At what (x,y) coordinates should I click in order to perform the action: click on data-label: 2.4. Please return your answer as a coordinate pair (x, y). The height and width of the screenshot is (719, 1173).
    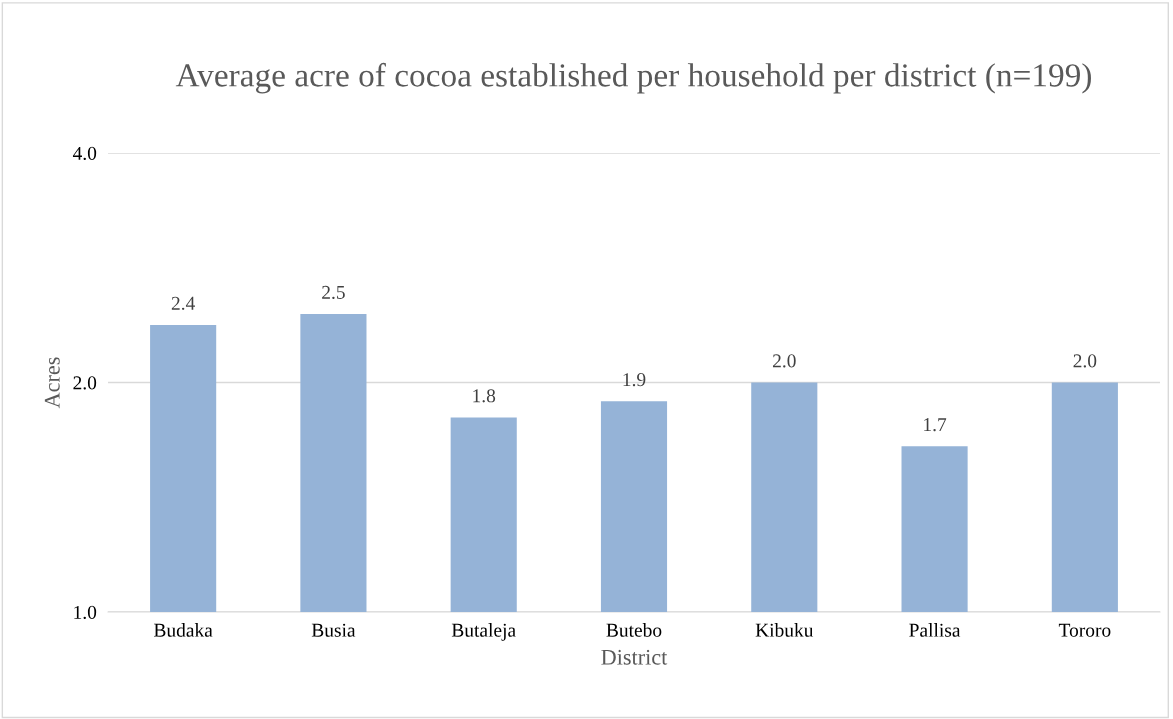
    Looking at the image, I should click on (183, 303).